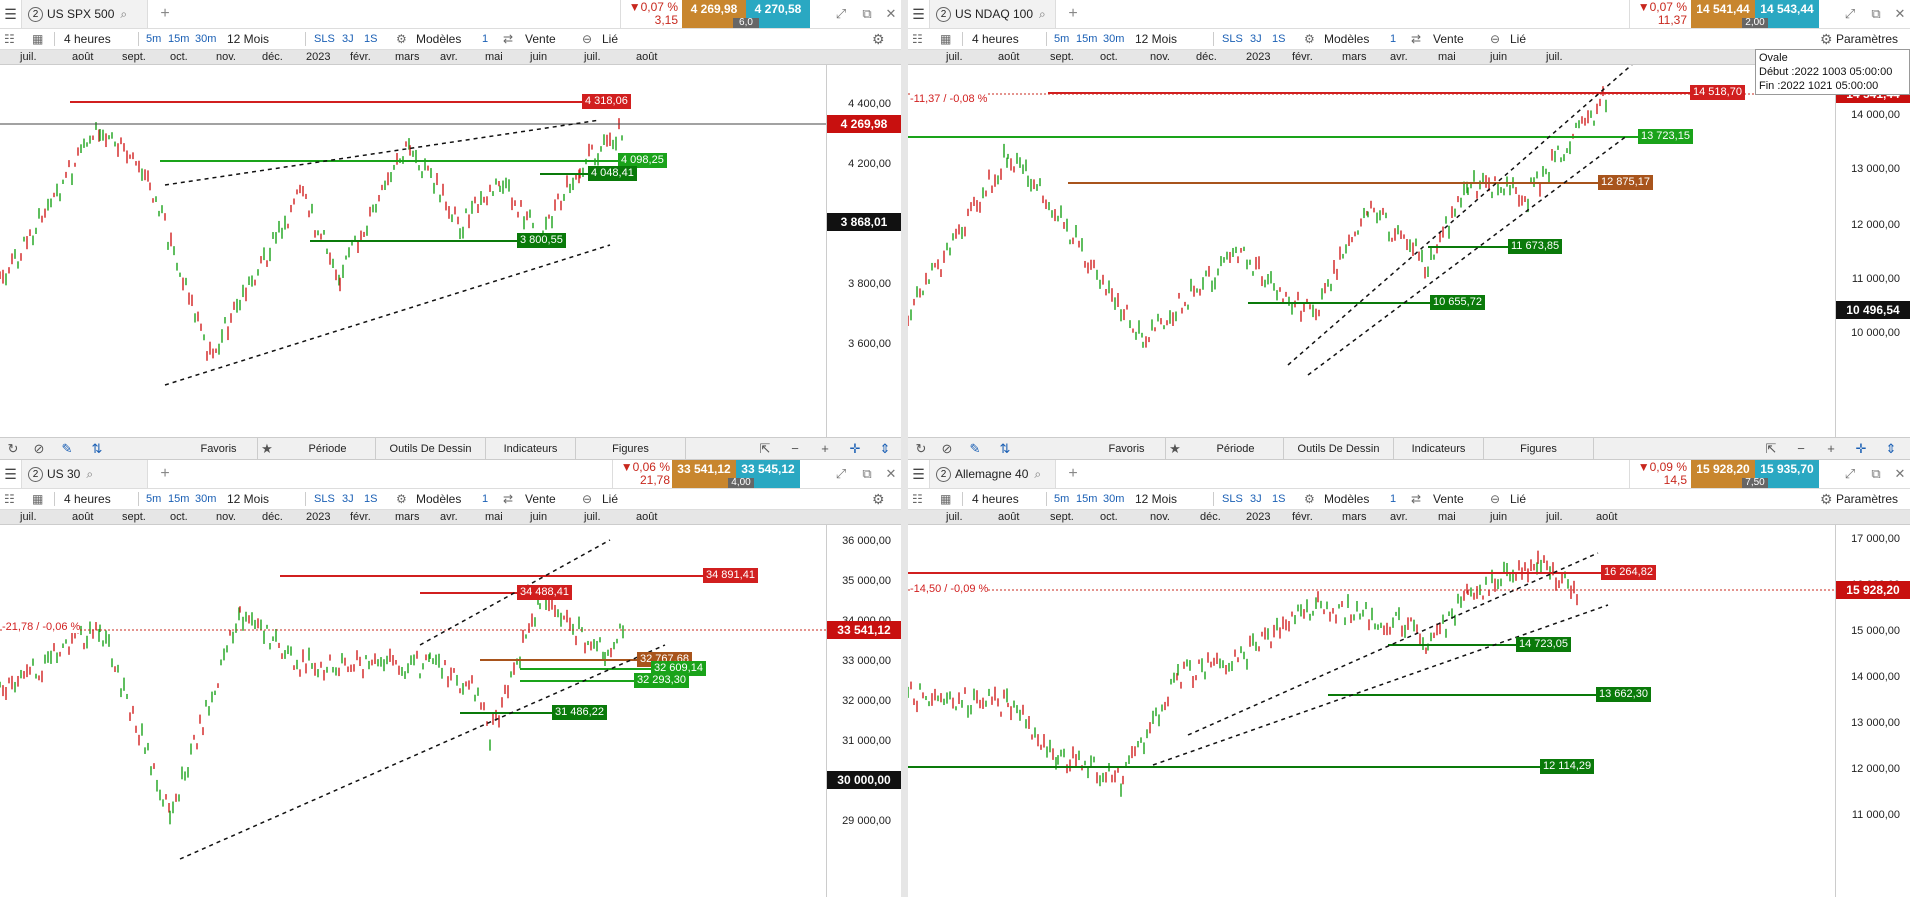  What do you see at coordinates (825, 448) in the screenshot?
I see `zoom-in-icon: +` at bounding box center [825, 448].